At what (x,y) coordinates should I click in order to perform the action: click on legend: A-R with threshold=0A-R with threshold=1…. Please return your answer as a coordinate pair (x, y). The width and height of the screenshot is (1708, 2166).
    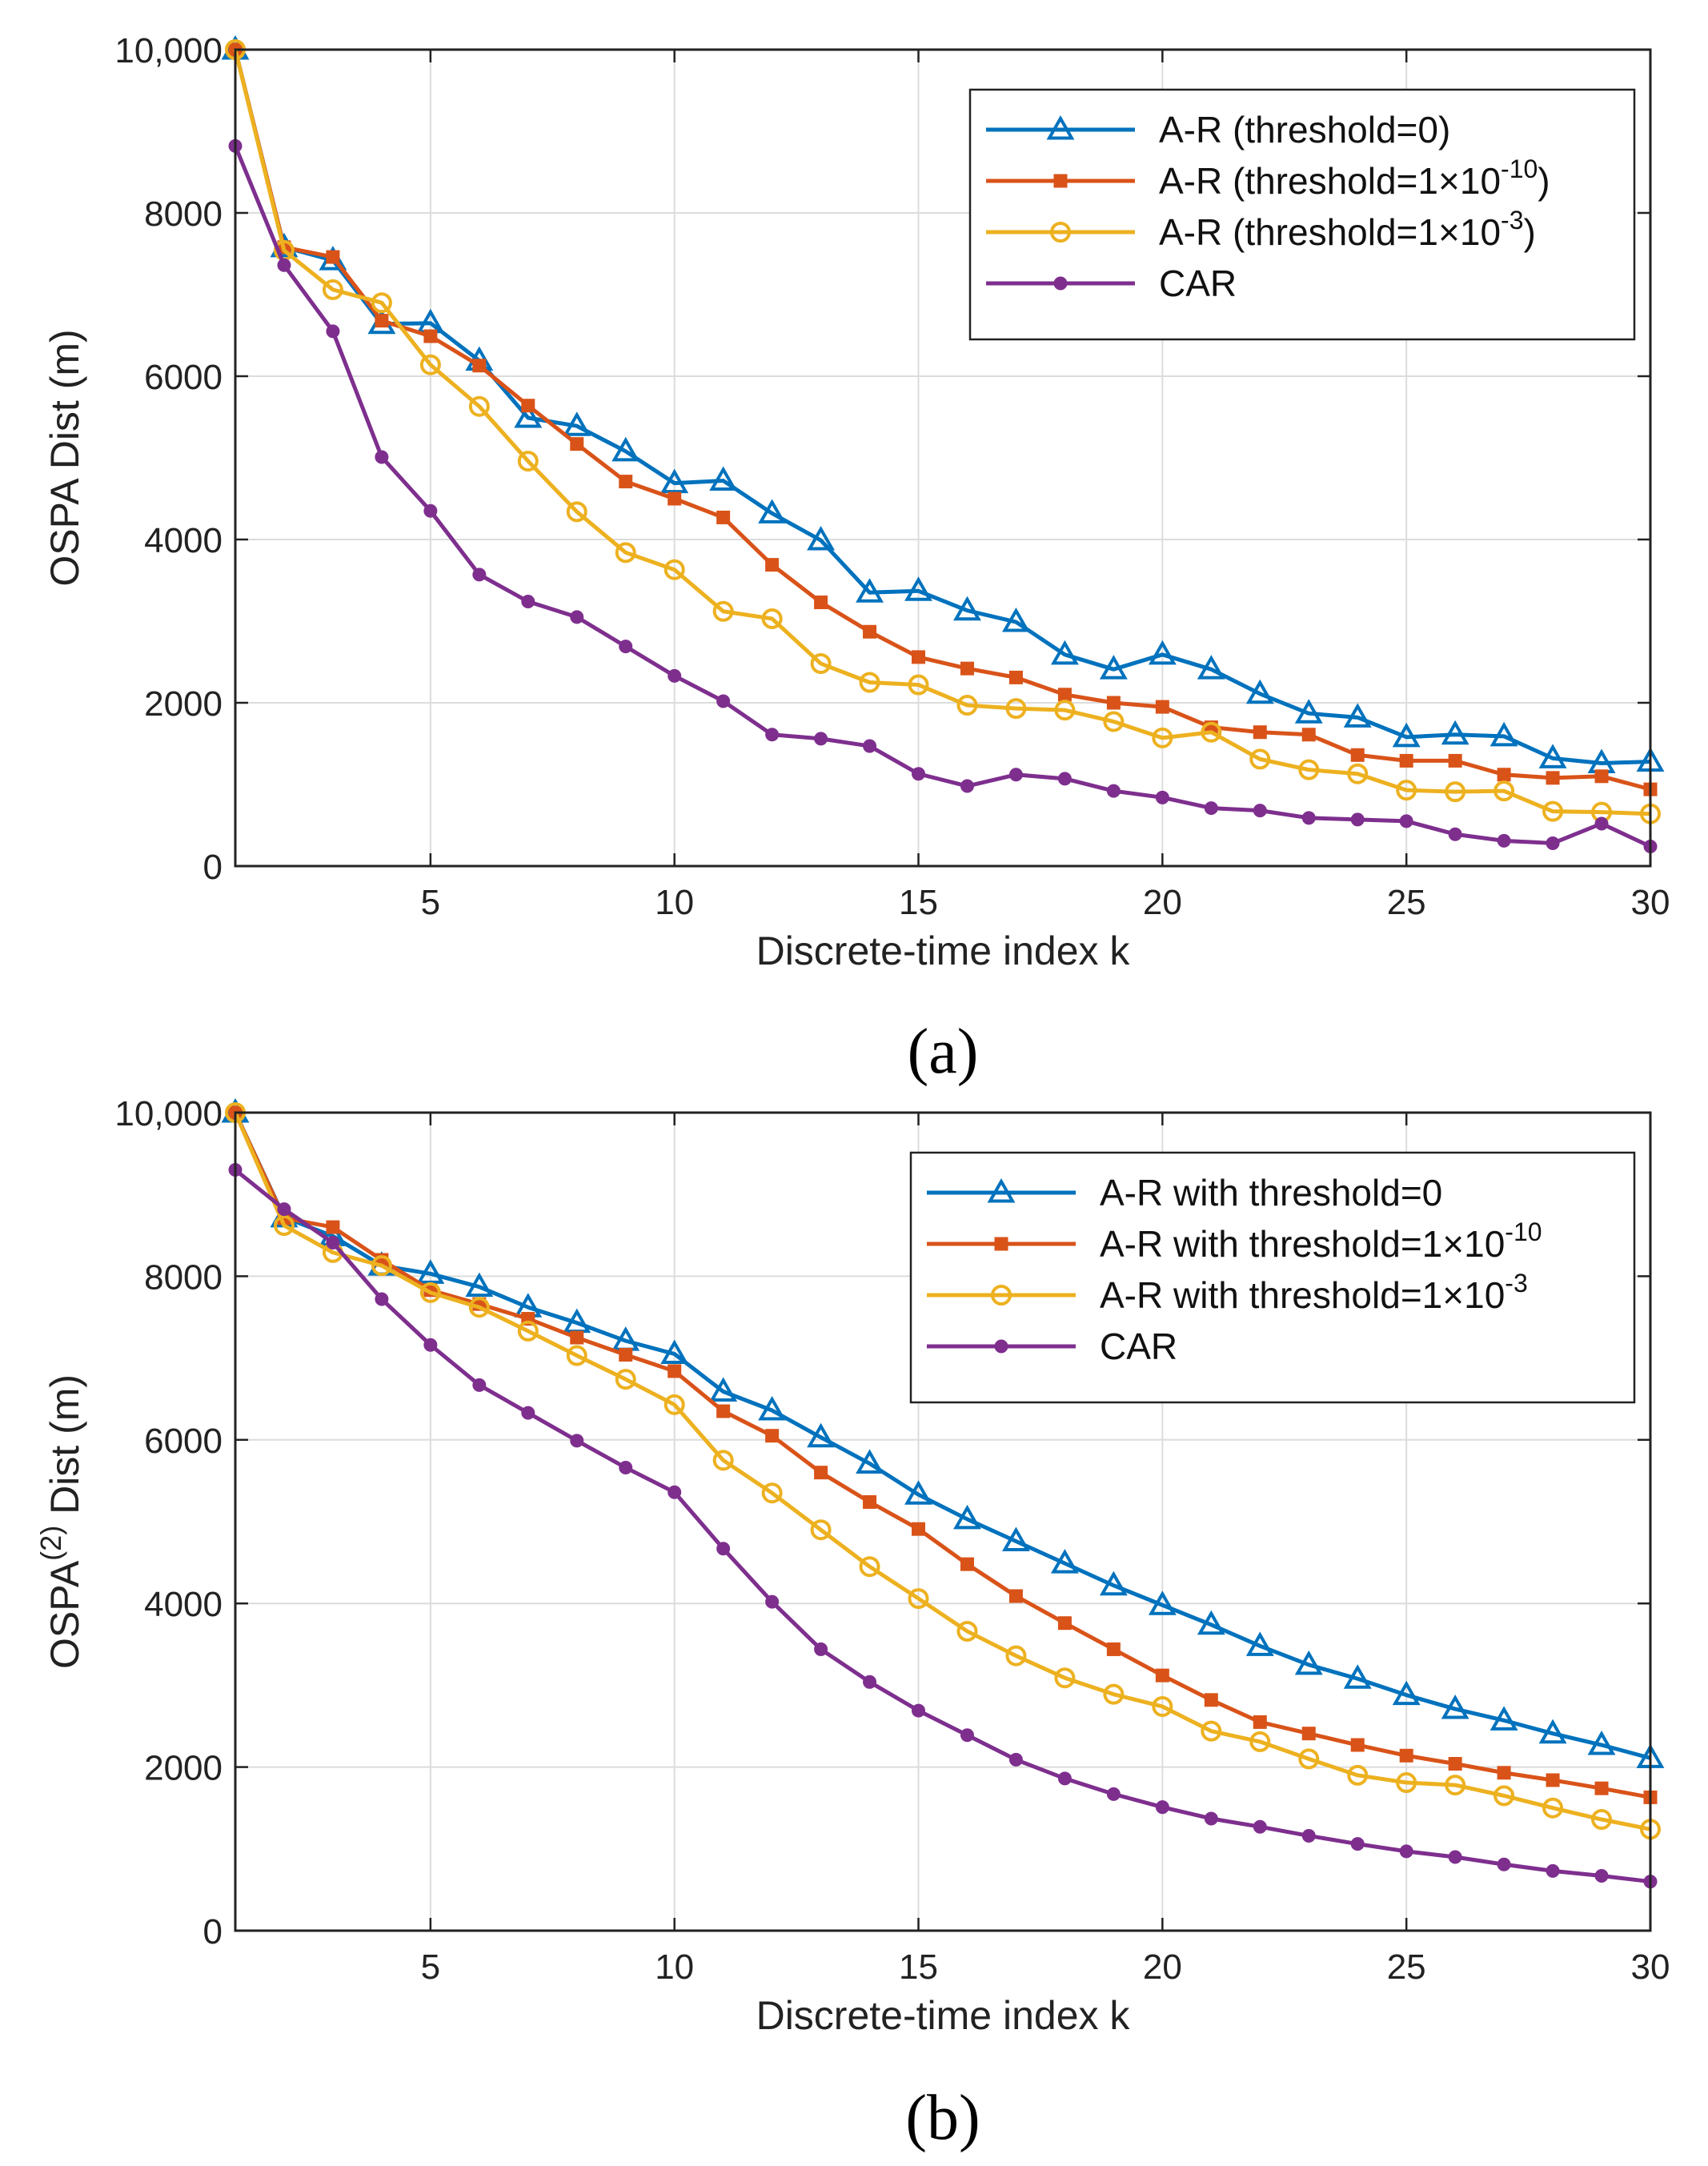
    Looking at the image, I should click on (1272, 1277).